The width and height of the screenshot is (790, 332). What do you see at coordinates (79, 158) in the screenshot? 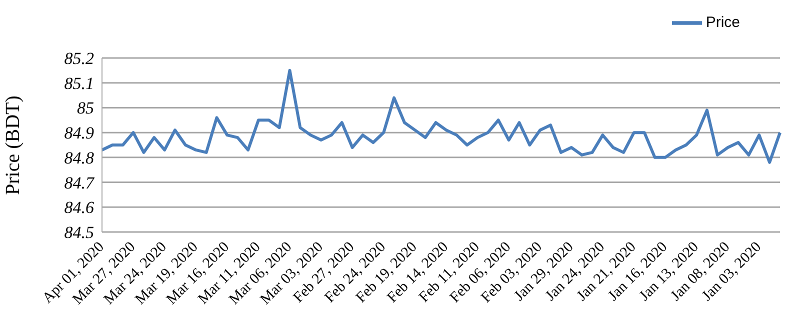
I see `y-tick-label: 84.8` at bounding box center [79, 158].